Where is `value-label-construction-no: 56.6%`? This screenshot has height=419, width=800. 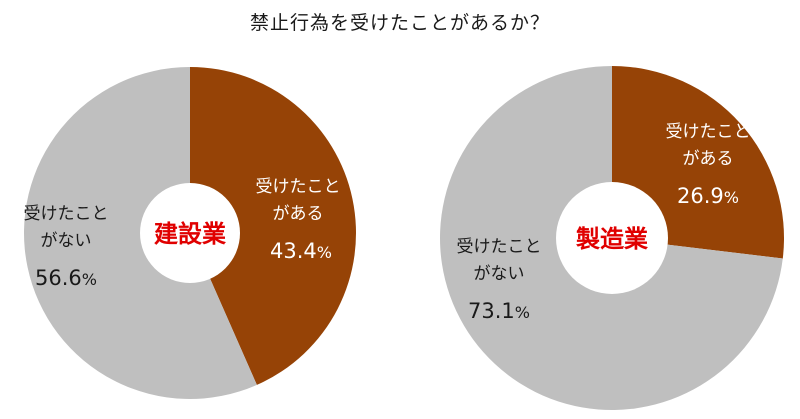
value-label-construction-no: 56.6% is located at coordinates (66, 278).